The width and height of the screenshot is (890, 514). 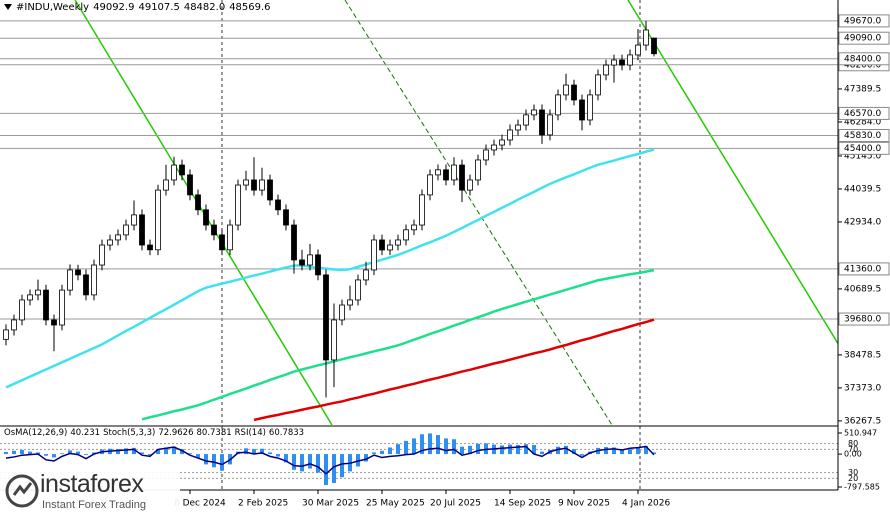 I want to click on level-label: 49670.0, so click(x=862, y=21).